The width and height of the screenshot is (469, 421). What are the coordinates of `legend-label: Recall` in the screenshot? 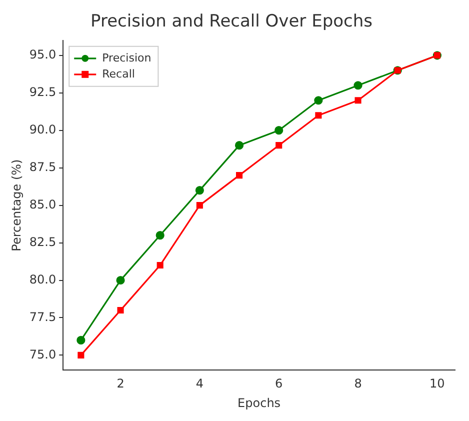 It's located at (118, 73).